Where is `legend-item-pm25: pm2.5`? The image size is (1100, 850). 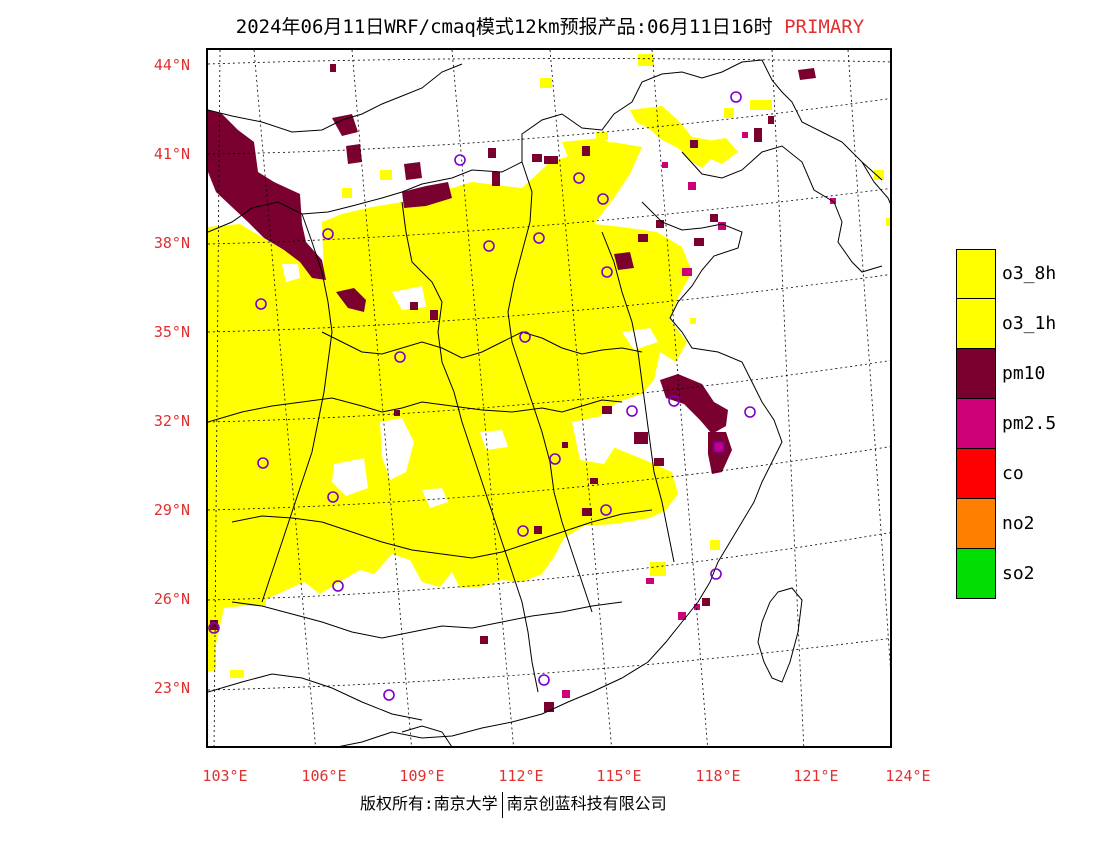
legend-item-pm25: pm2.5 is located at coordinates (1021, 424).